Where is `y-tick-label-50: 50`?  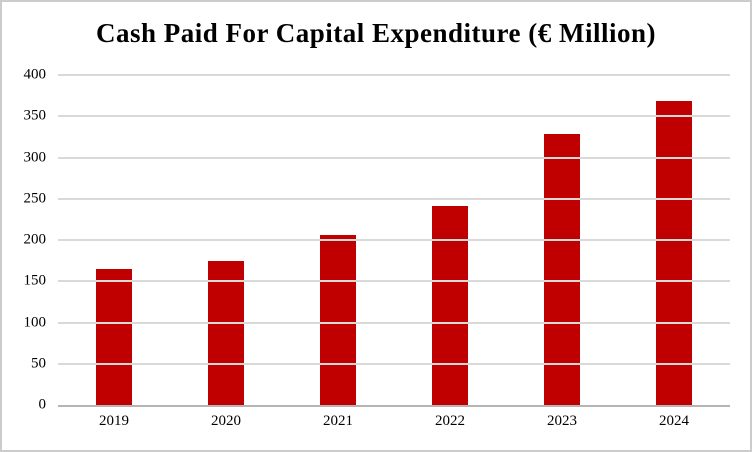
y-tick-label-50: 50 is located at coordinates (38, 363).